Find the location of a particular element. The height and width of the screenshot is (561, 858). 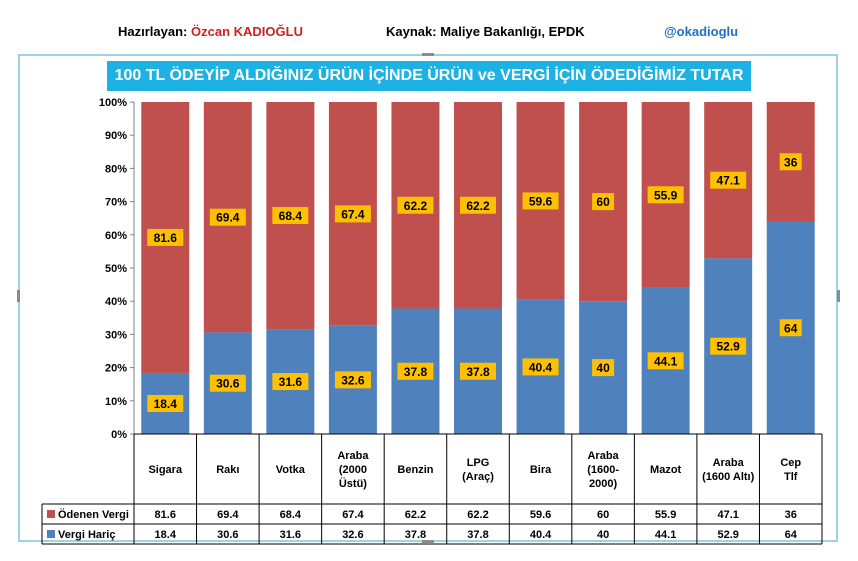

author-name: Özcan KADIOĞLU is located at coordinates (247, 31).